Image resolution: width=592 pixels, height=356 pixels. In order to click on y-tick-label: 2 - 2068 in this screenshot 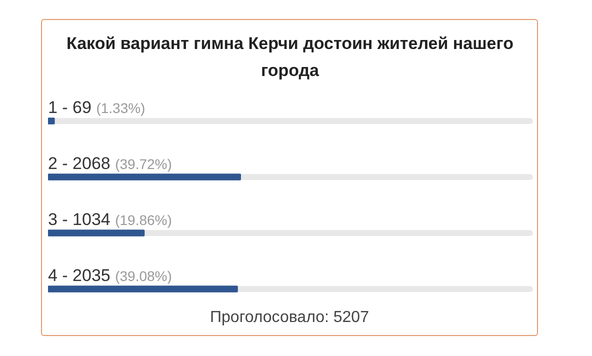, I will do `click(82, 163)`.